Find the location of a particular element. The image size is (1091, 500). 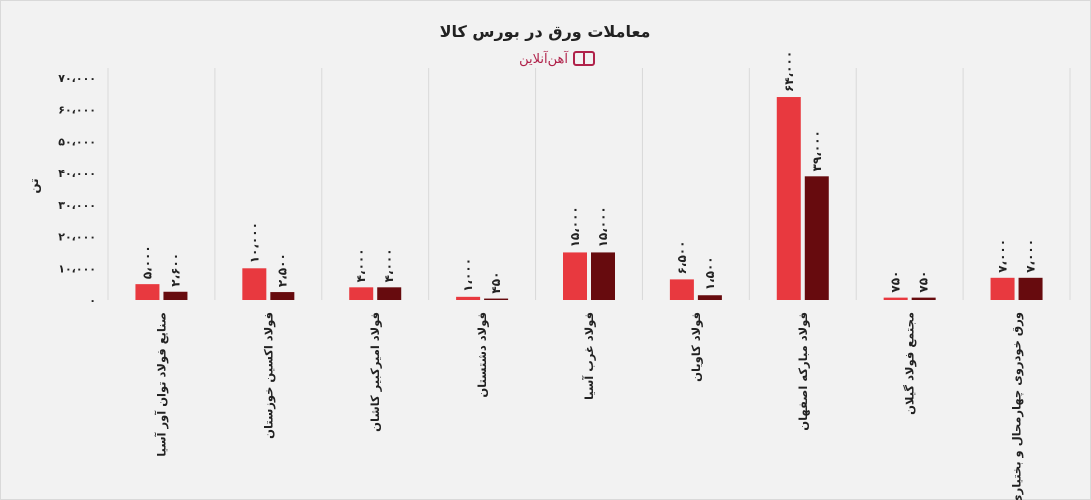

category-label: صنایع فولاد توان آور آسیا is located at coordinates (161, 384).